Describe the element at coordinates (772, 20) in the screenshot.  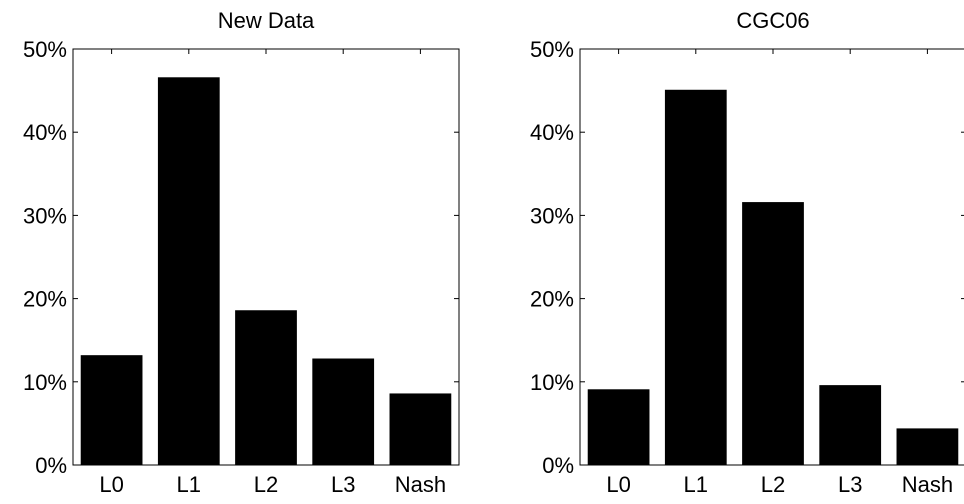
I see `chart-title: CGC06` at that location.